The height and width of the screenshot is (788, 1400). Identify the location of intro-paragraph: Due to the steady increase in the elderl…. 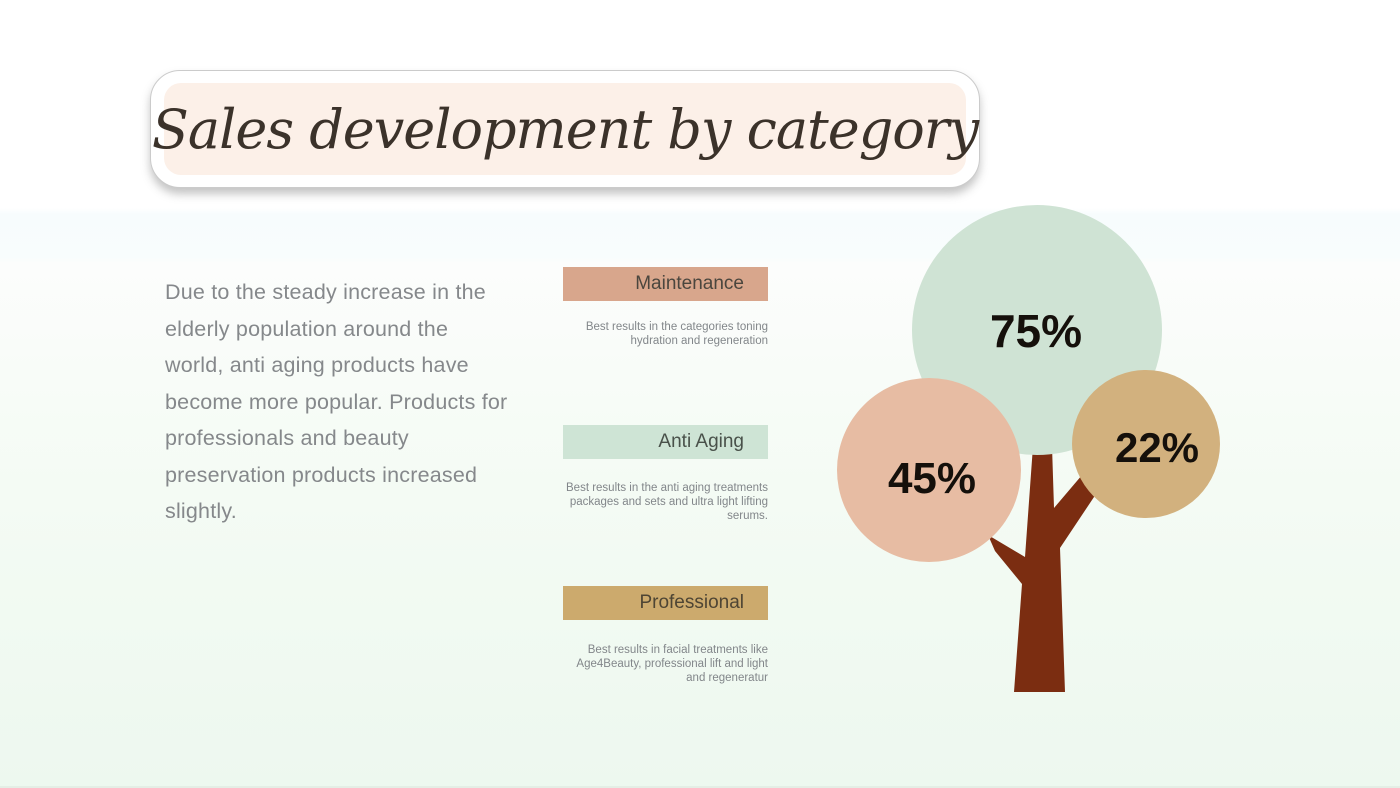
(336, 401).